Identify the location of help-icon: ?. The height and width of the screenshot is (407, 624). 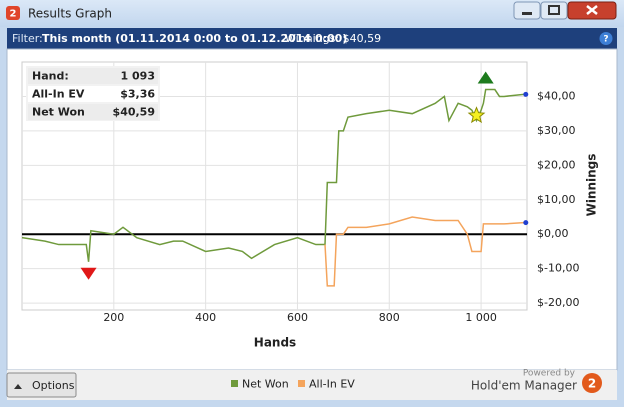
(605, 40).